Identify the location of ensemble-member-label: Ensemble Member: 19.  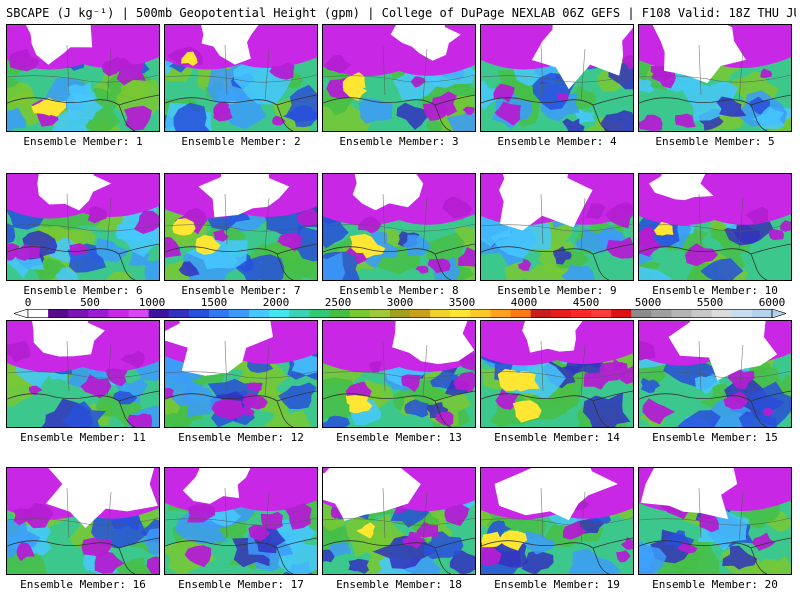
(557, 584).